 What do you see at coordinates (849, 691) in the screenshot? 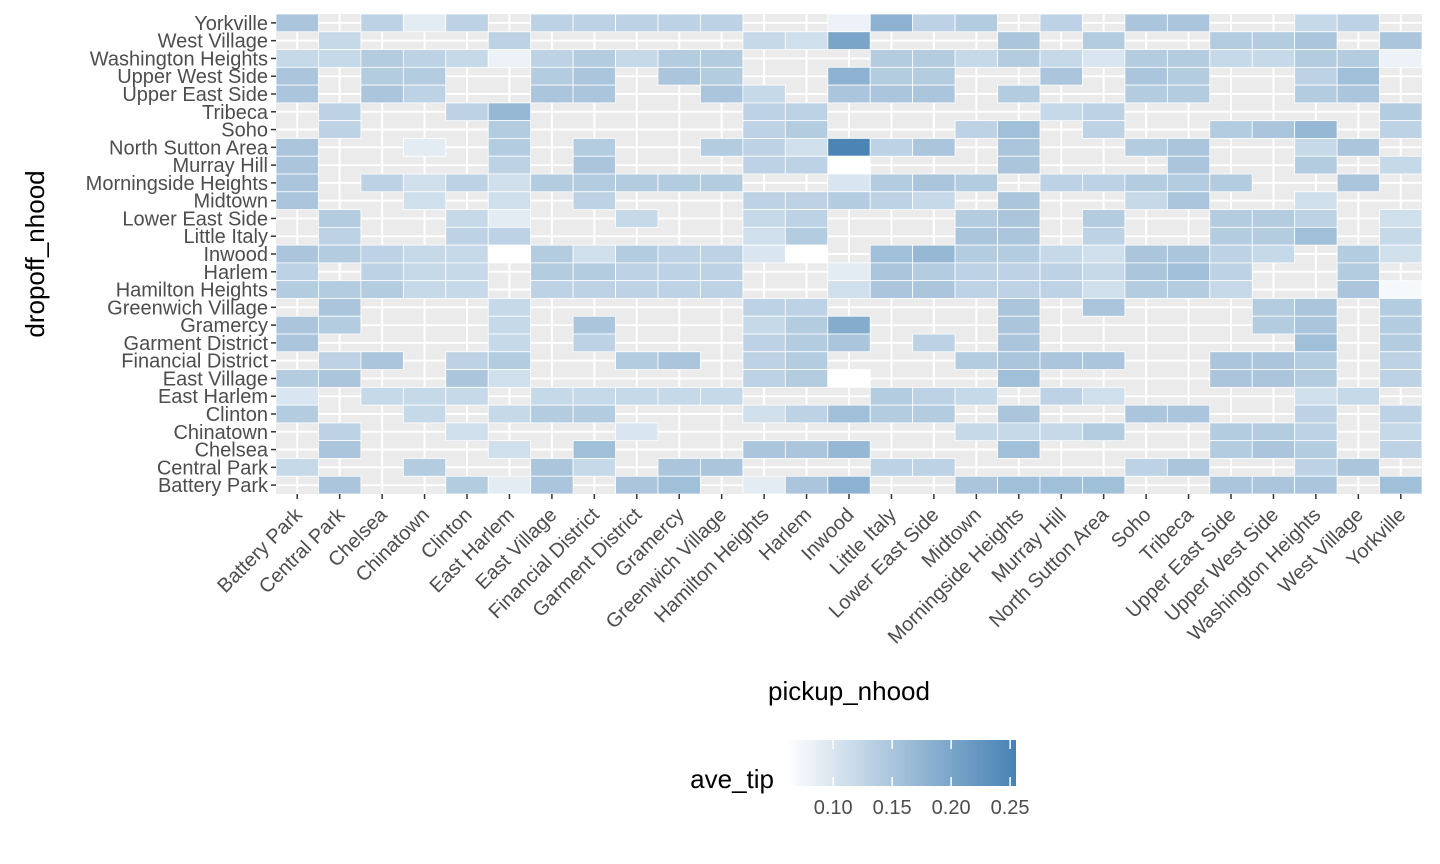
I see `x-axis-title: pickup_nhood` at bounding box center [849, 691].